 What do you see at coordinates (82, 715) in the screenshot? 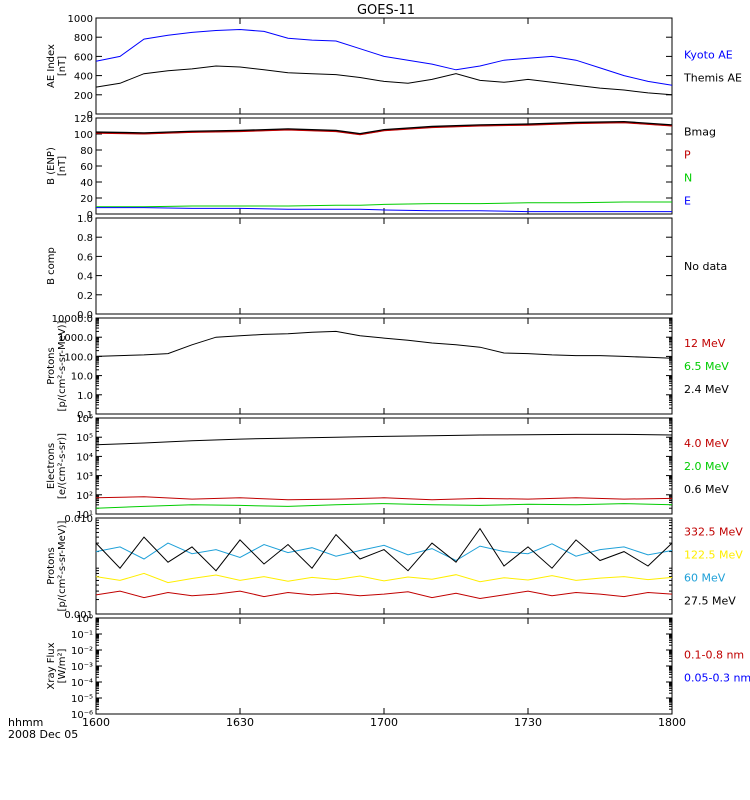
I see `y-tick-label: 10⁻⁶` at bounding box center [82, 715].